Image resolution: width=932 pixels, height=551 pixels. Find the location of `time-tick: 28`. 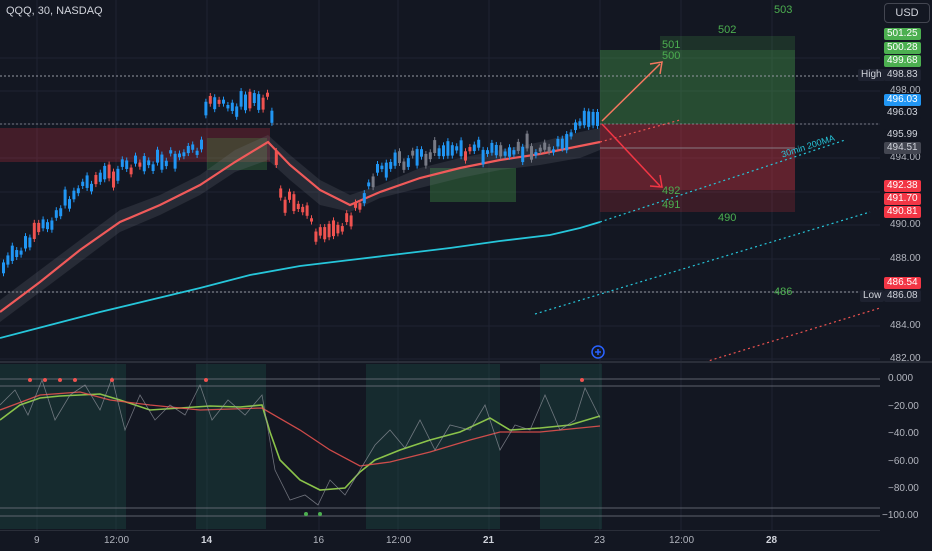

time-tick: 28 is located at coordinates (772, 540).